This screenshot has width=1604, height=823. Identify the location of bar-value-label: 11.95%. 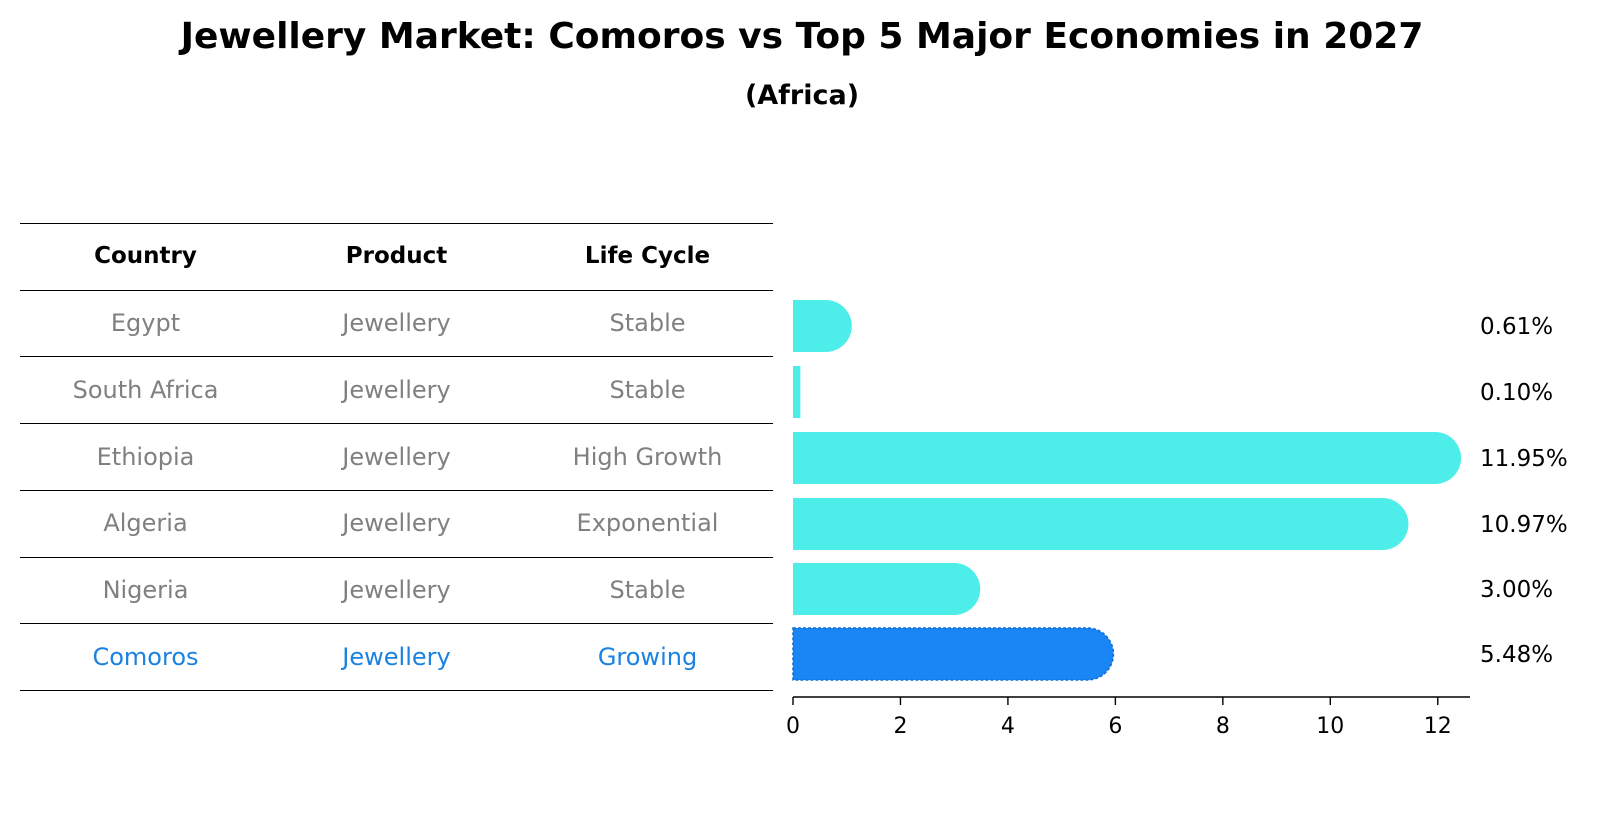
(1524, 459).